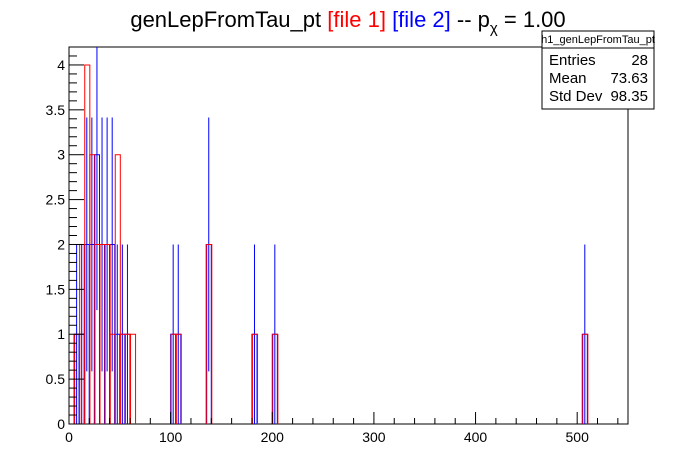 The image size is (696, 472). What do you see at coordinates (576, 96) in the screenshot?
I see `stats-stddev-label: Std Dev` at bounding box center [576, 96].